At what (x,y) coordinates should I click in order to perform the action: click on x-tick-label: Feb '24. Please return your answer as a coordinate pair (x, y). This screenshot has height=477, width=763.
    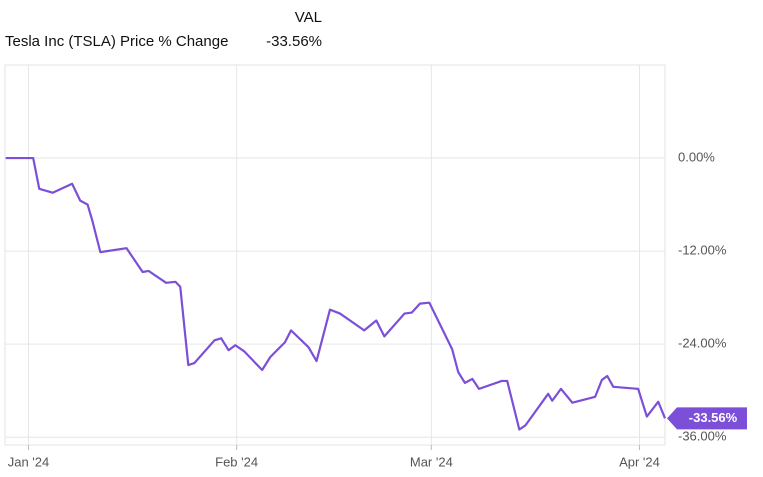
    Looking at the image, I should click on (236, 461).